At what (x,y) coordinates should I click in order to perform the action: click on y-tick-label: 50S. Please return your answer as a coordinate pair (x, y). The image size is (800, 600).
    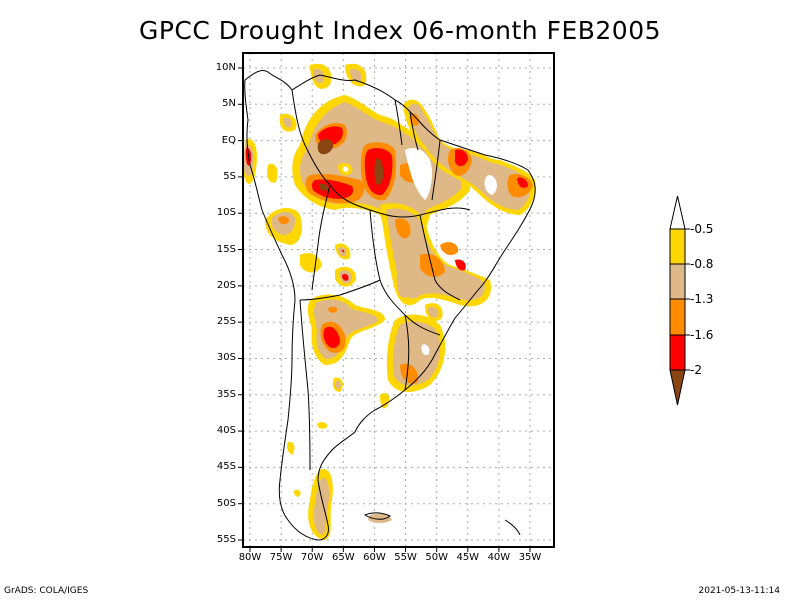
    Looking at the image, I should click on (226, 503).